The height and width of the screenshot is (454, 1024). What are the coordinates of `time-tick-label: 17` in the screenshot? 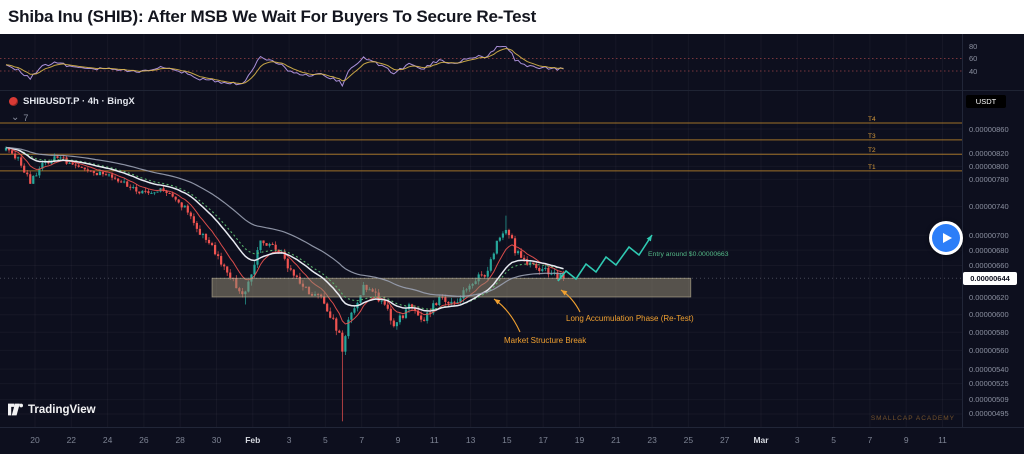 It's located at (543, 440).